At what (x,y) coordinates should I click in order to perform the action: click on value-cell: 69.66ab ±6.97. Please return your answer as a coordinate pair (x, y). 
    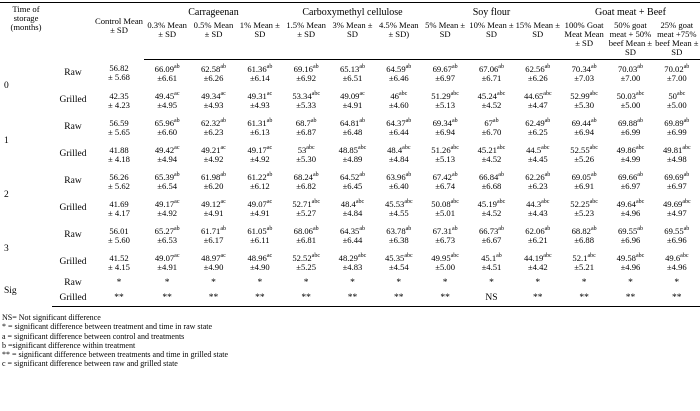
    Looking at the image, I should click on (630, 181).